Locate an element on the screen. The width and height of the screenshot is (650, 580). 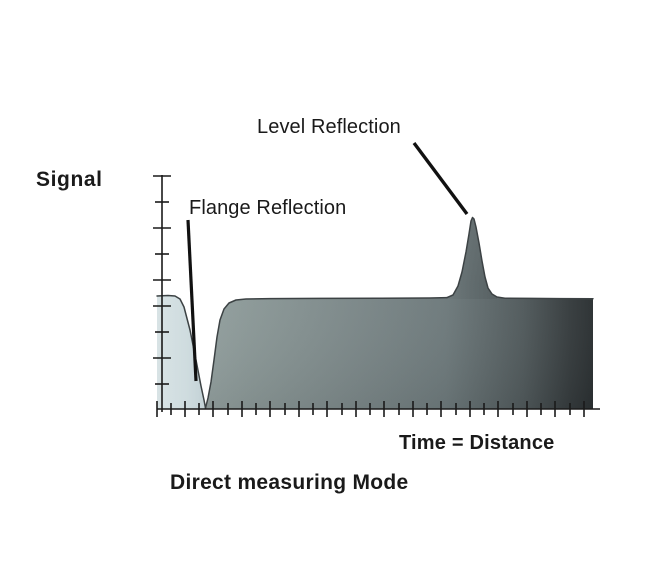
level-reflection-peak is located at coordinates (472, 258).